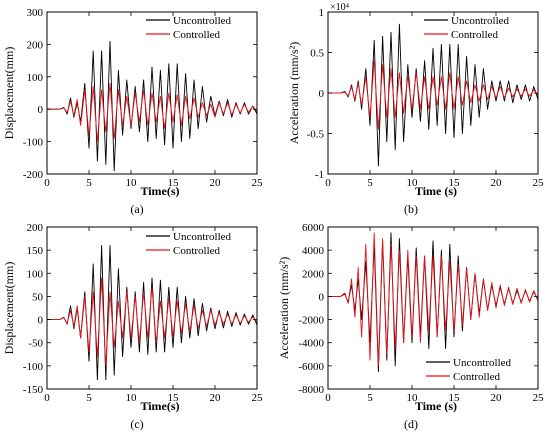  I want to click on panel-a-xtick-label: 5, so click(89, 183).